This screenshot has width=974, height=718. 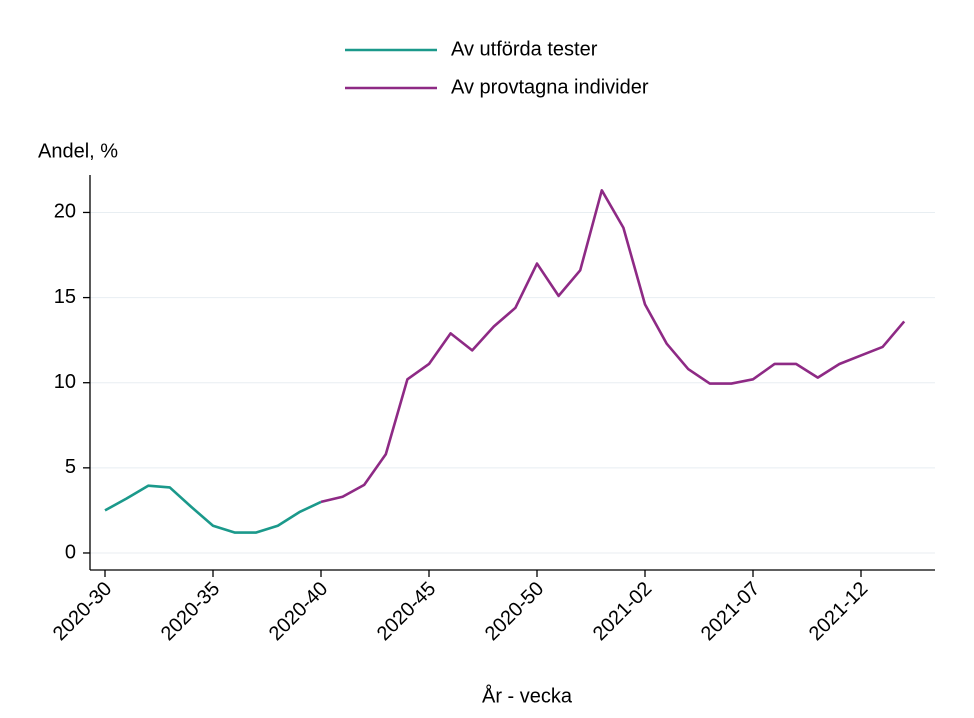 What do you see at coordinates (70, 552) in the screenshot?
I see `y-tick-label: 0` at bounding box center [70, 552].